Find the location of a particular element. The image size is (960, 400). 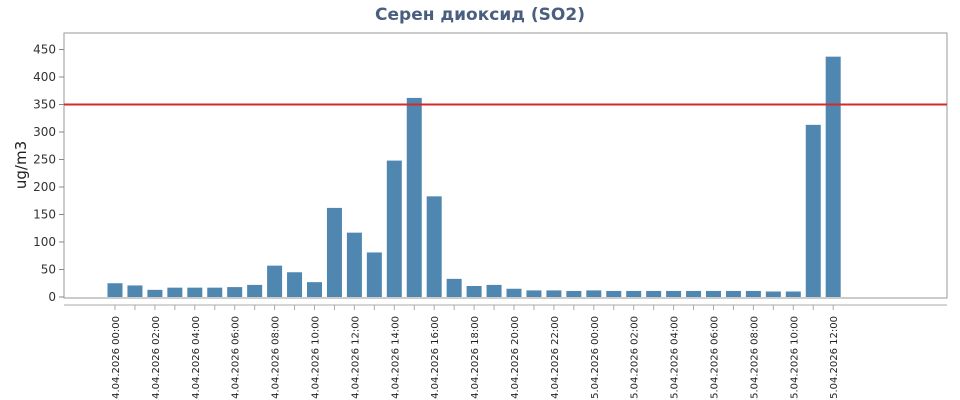

x-tick-label: 14.04.2026 22:00 is located at coordinates (555, 358).